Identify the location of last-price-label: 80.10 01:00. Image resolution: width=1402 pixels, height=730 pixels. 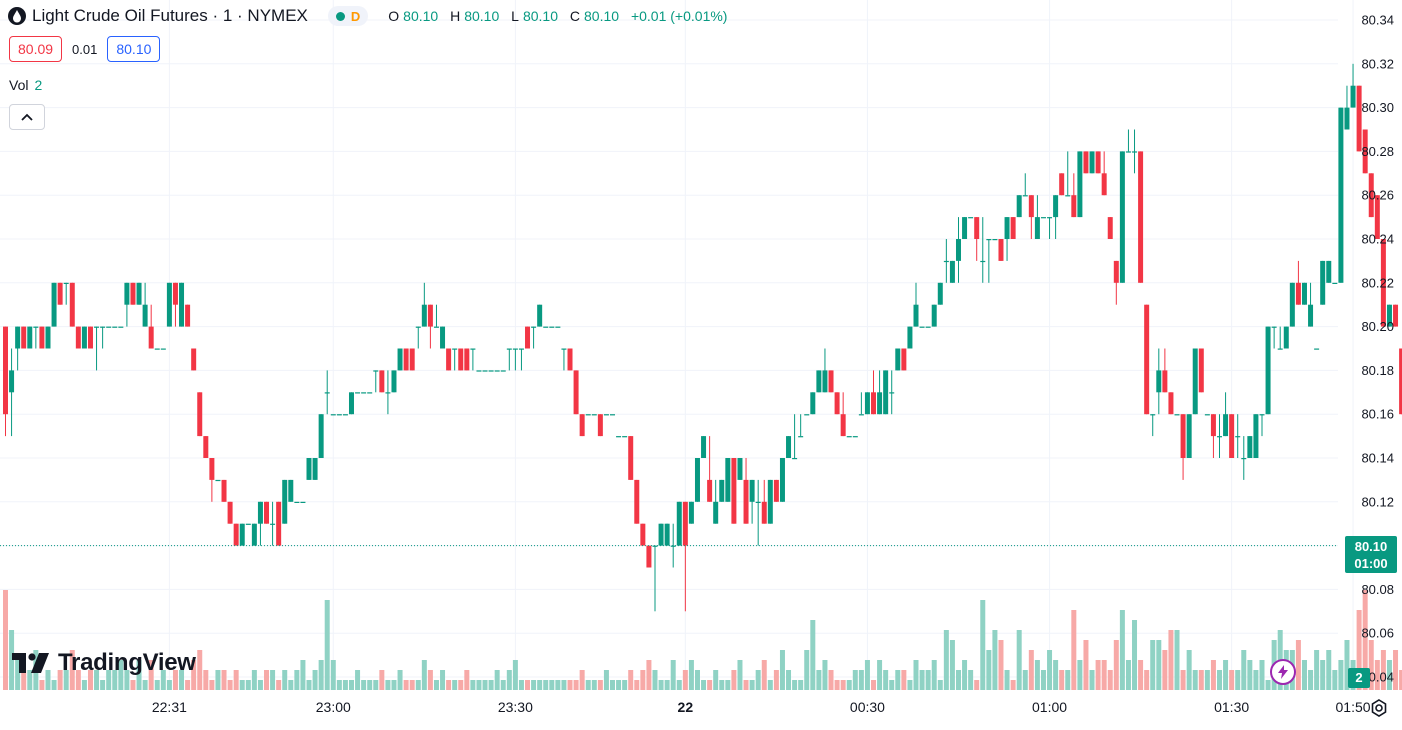
(1371, 554).